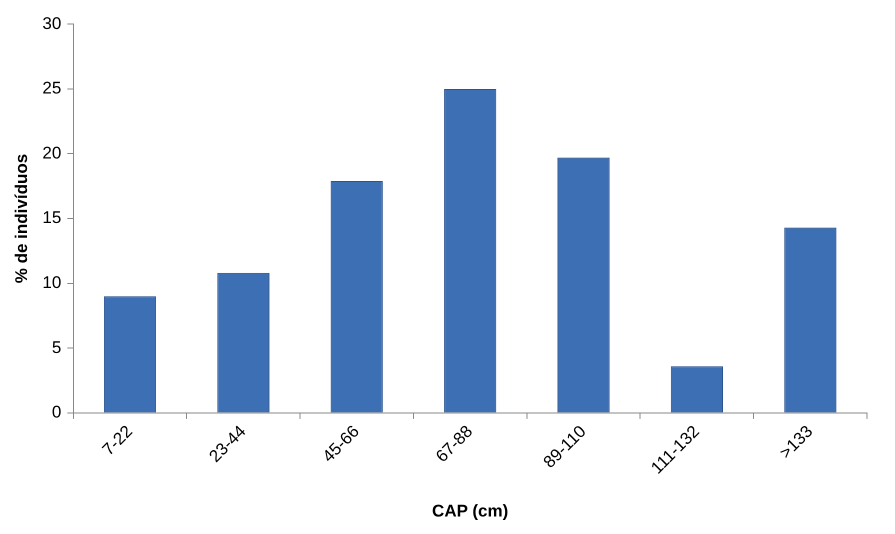 The image size is (895, 534). Describe the element at coordinates (21, 219) in the screenshot. I see `y-axis-title: % de indivíduos` at that location.